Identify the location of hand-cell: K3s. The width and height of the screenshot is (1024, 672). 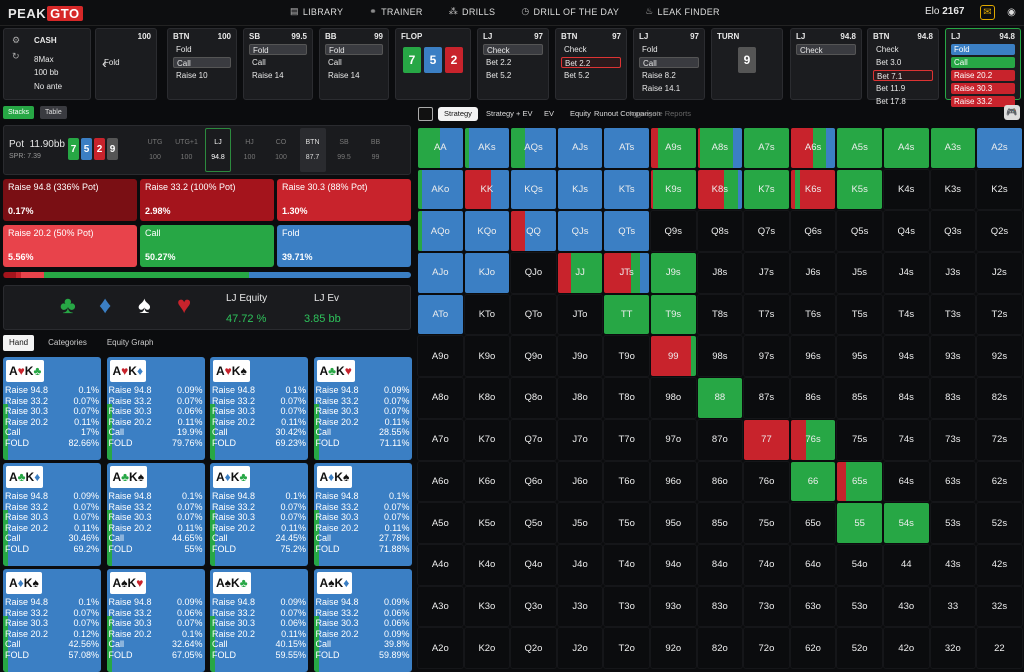
(953, 189).